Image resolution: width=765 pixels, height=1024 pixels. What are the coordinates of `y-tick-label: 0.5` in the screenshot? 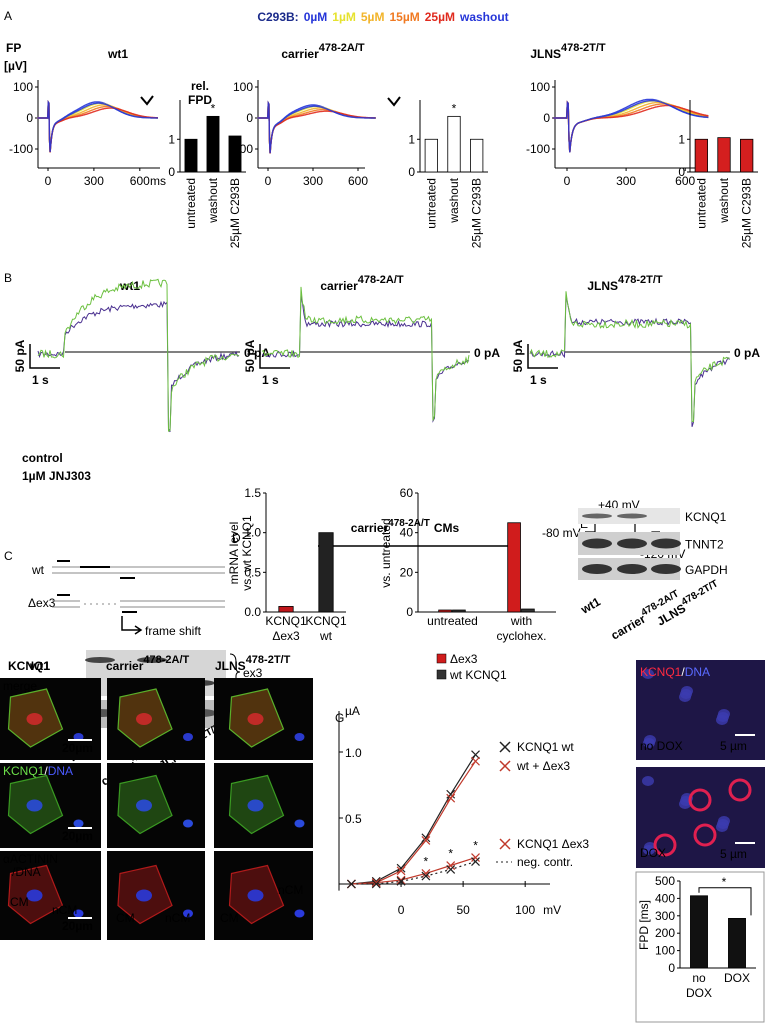 It's located at (353, 819).